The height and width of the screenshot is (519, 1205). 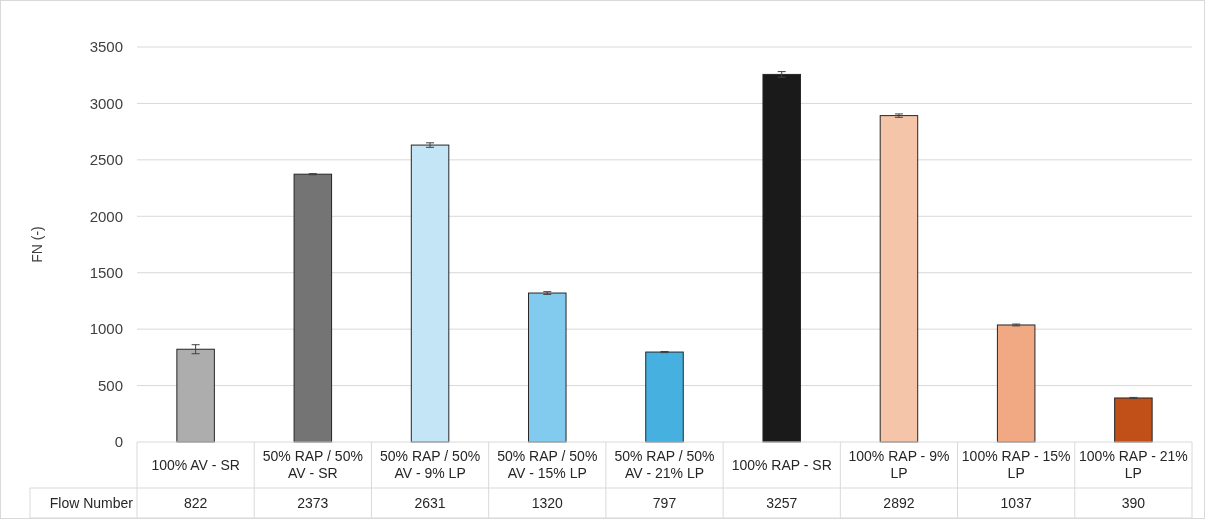 I want to click on x-tick-label: 100% RAP - 9% LP, so click(x=899, y=465).